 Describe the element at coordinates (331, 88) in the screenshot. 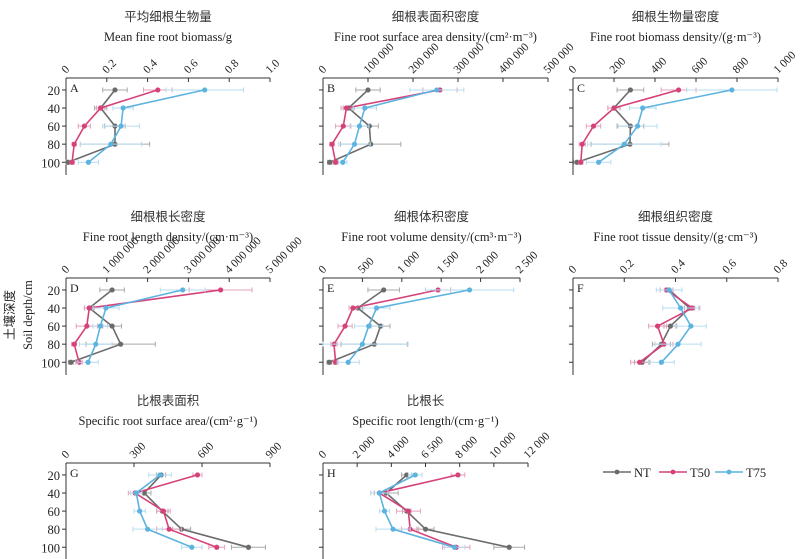

I see `panel-letter: B` at that location.